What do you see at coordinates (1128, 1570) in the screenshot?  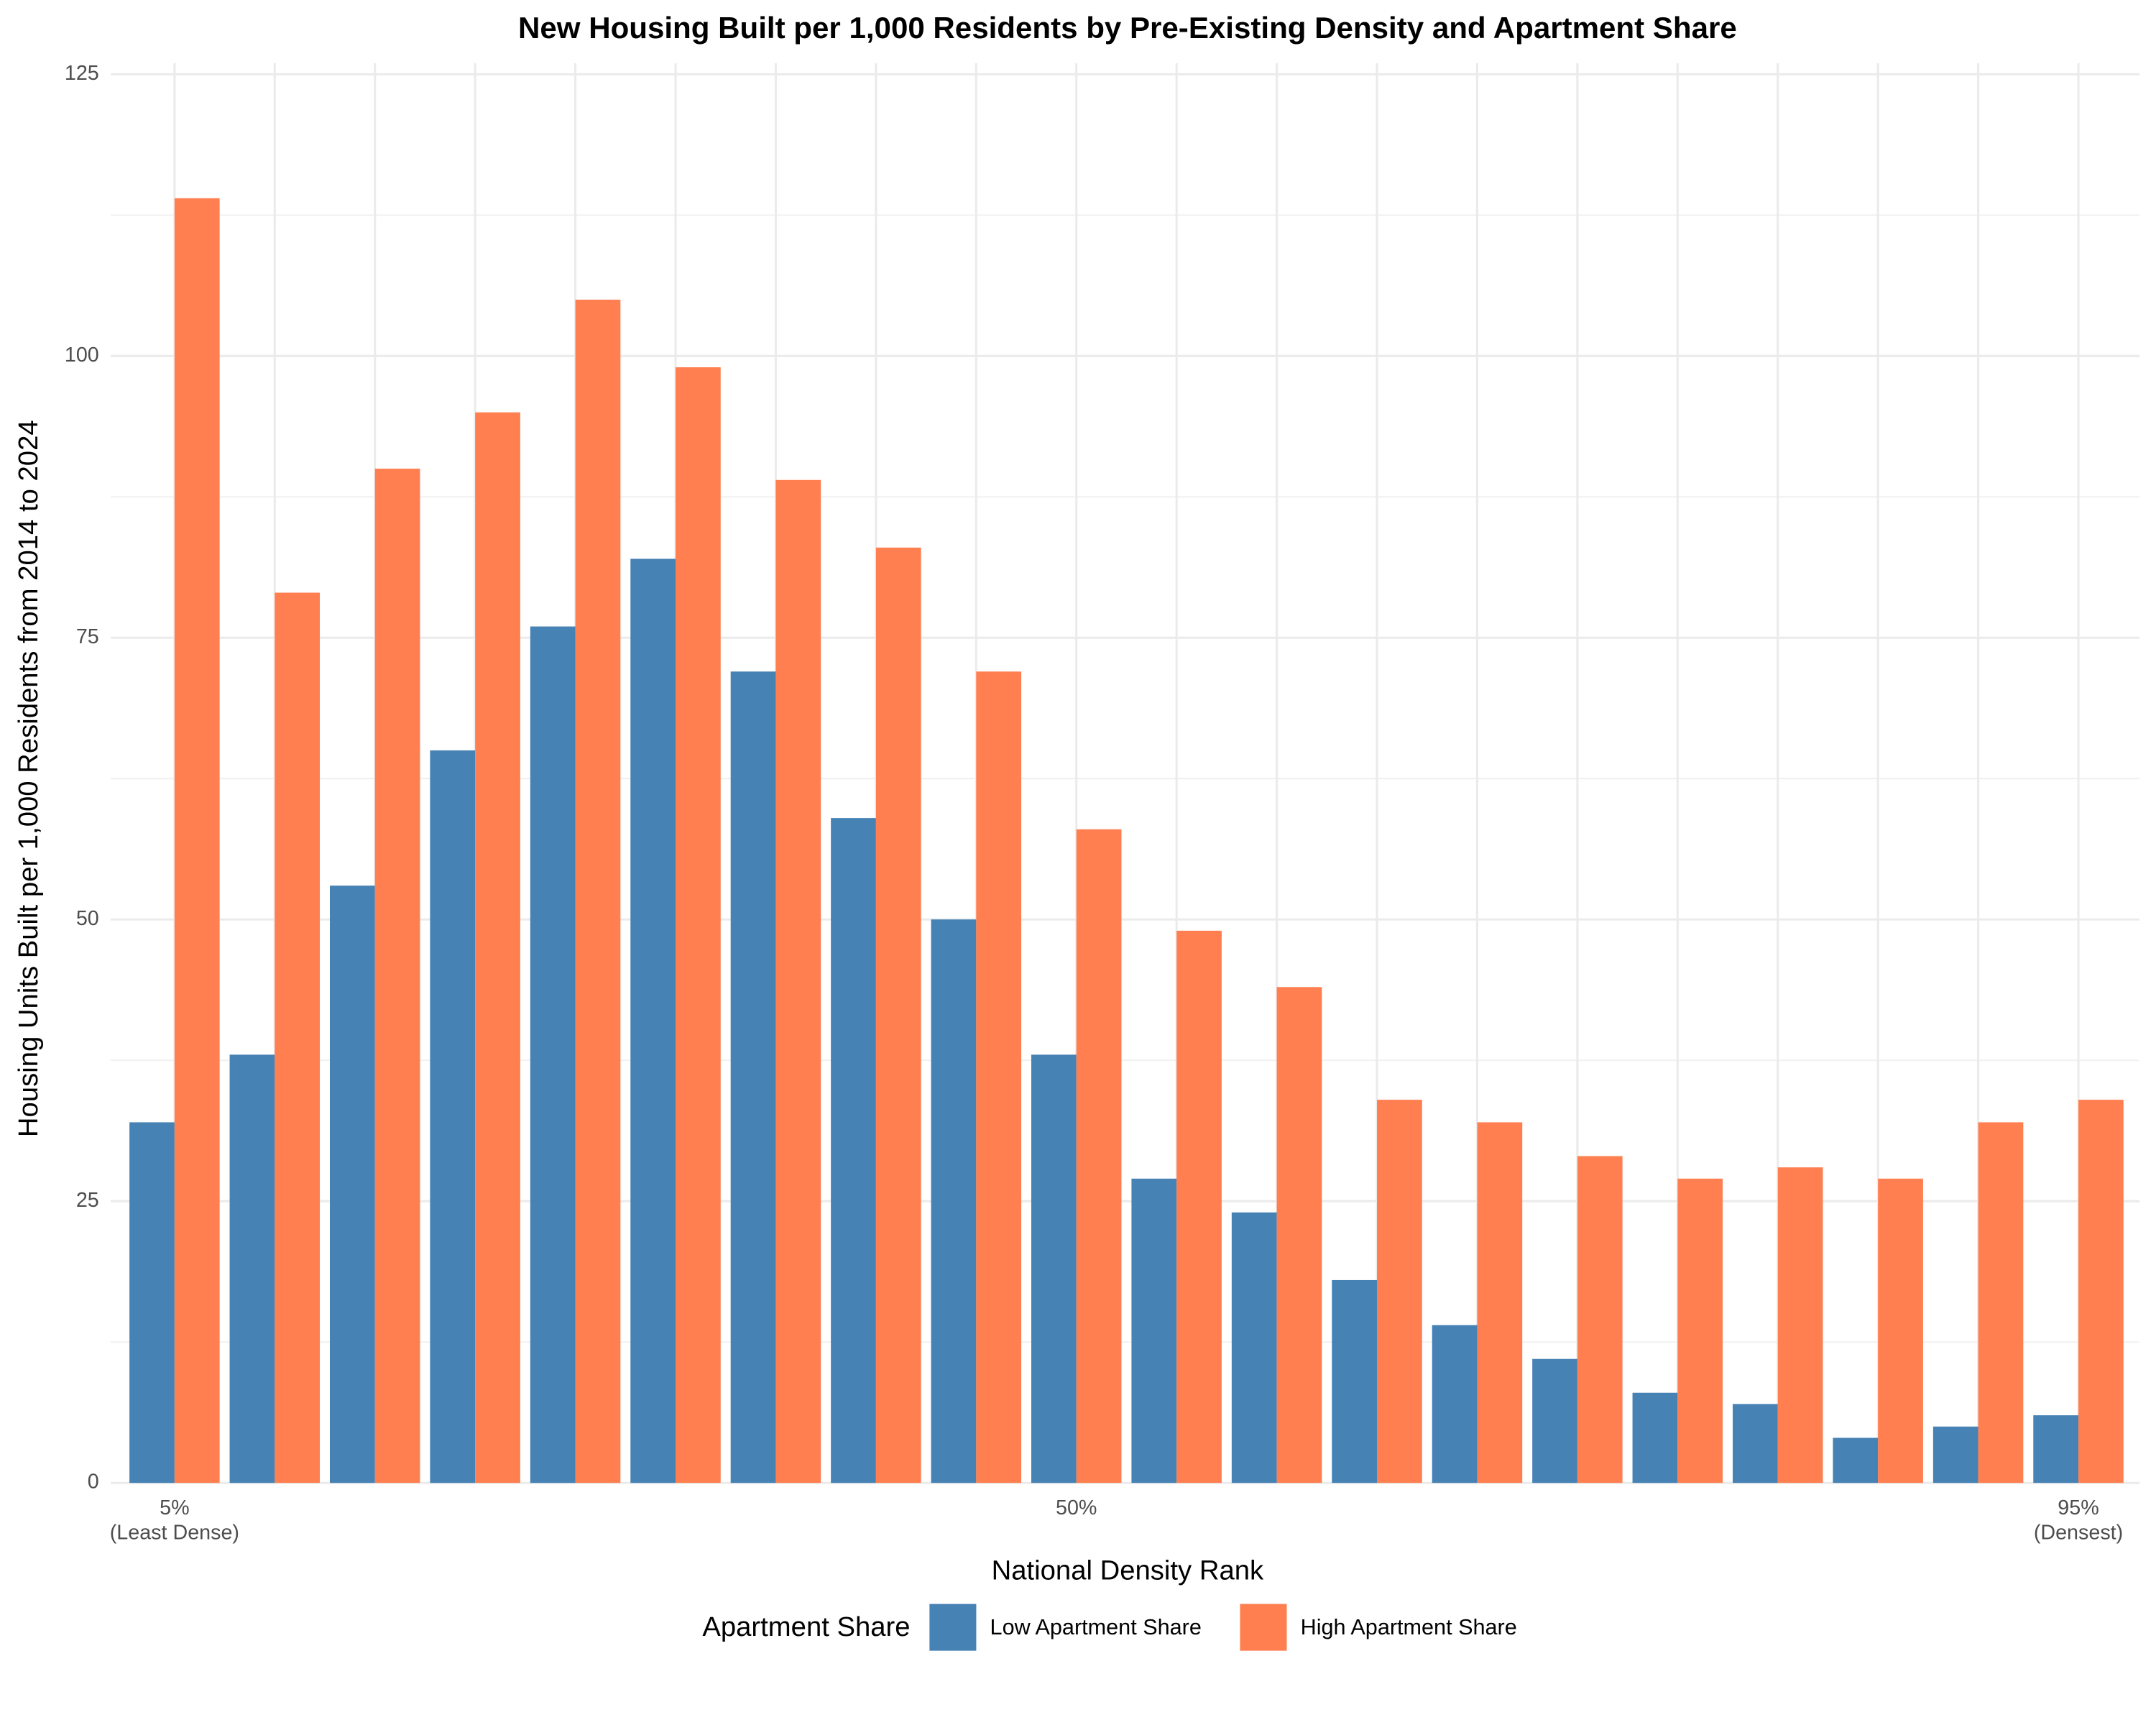 I see `x-axis-label: National Density Rank` at bounding box center [1128, 1570].